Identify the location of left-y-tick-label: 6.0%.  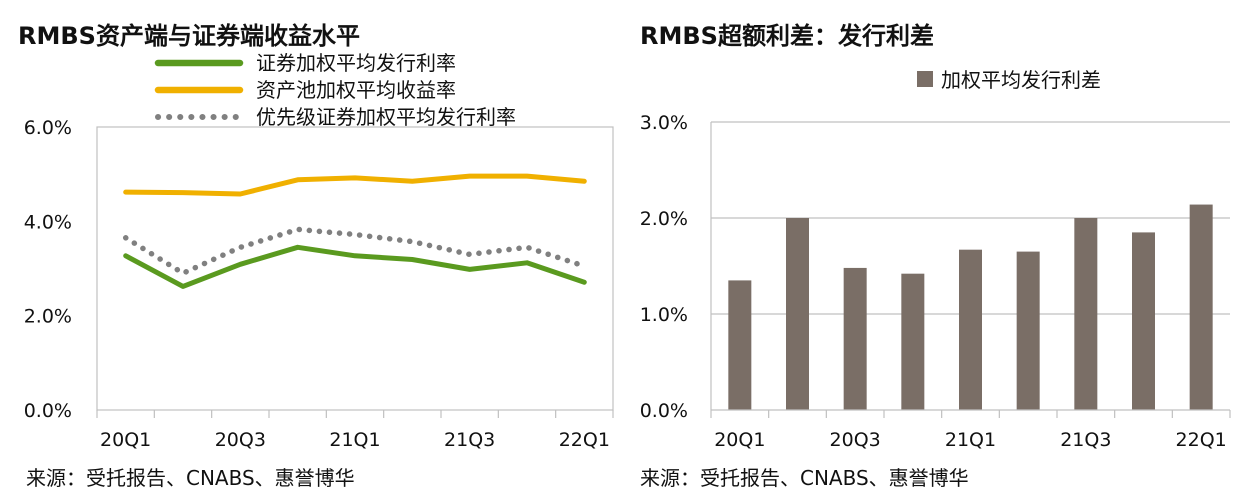
(48, 128).